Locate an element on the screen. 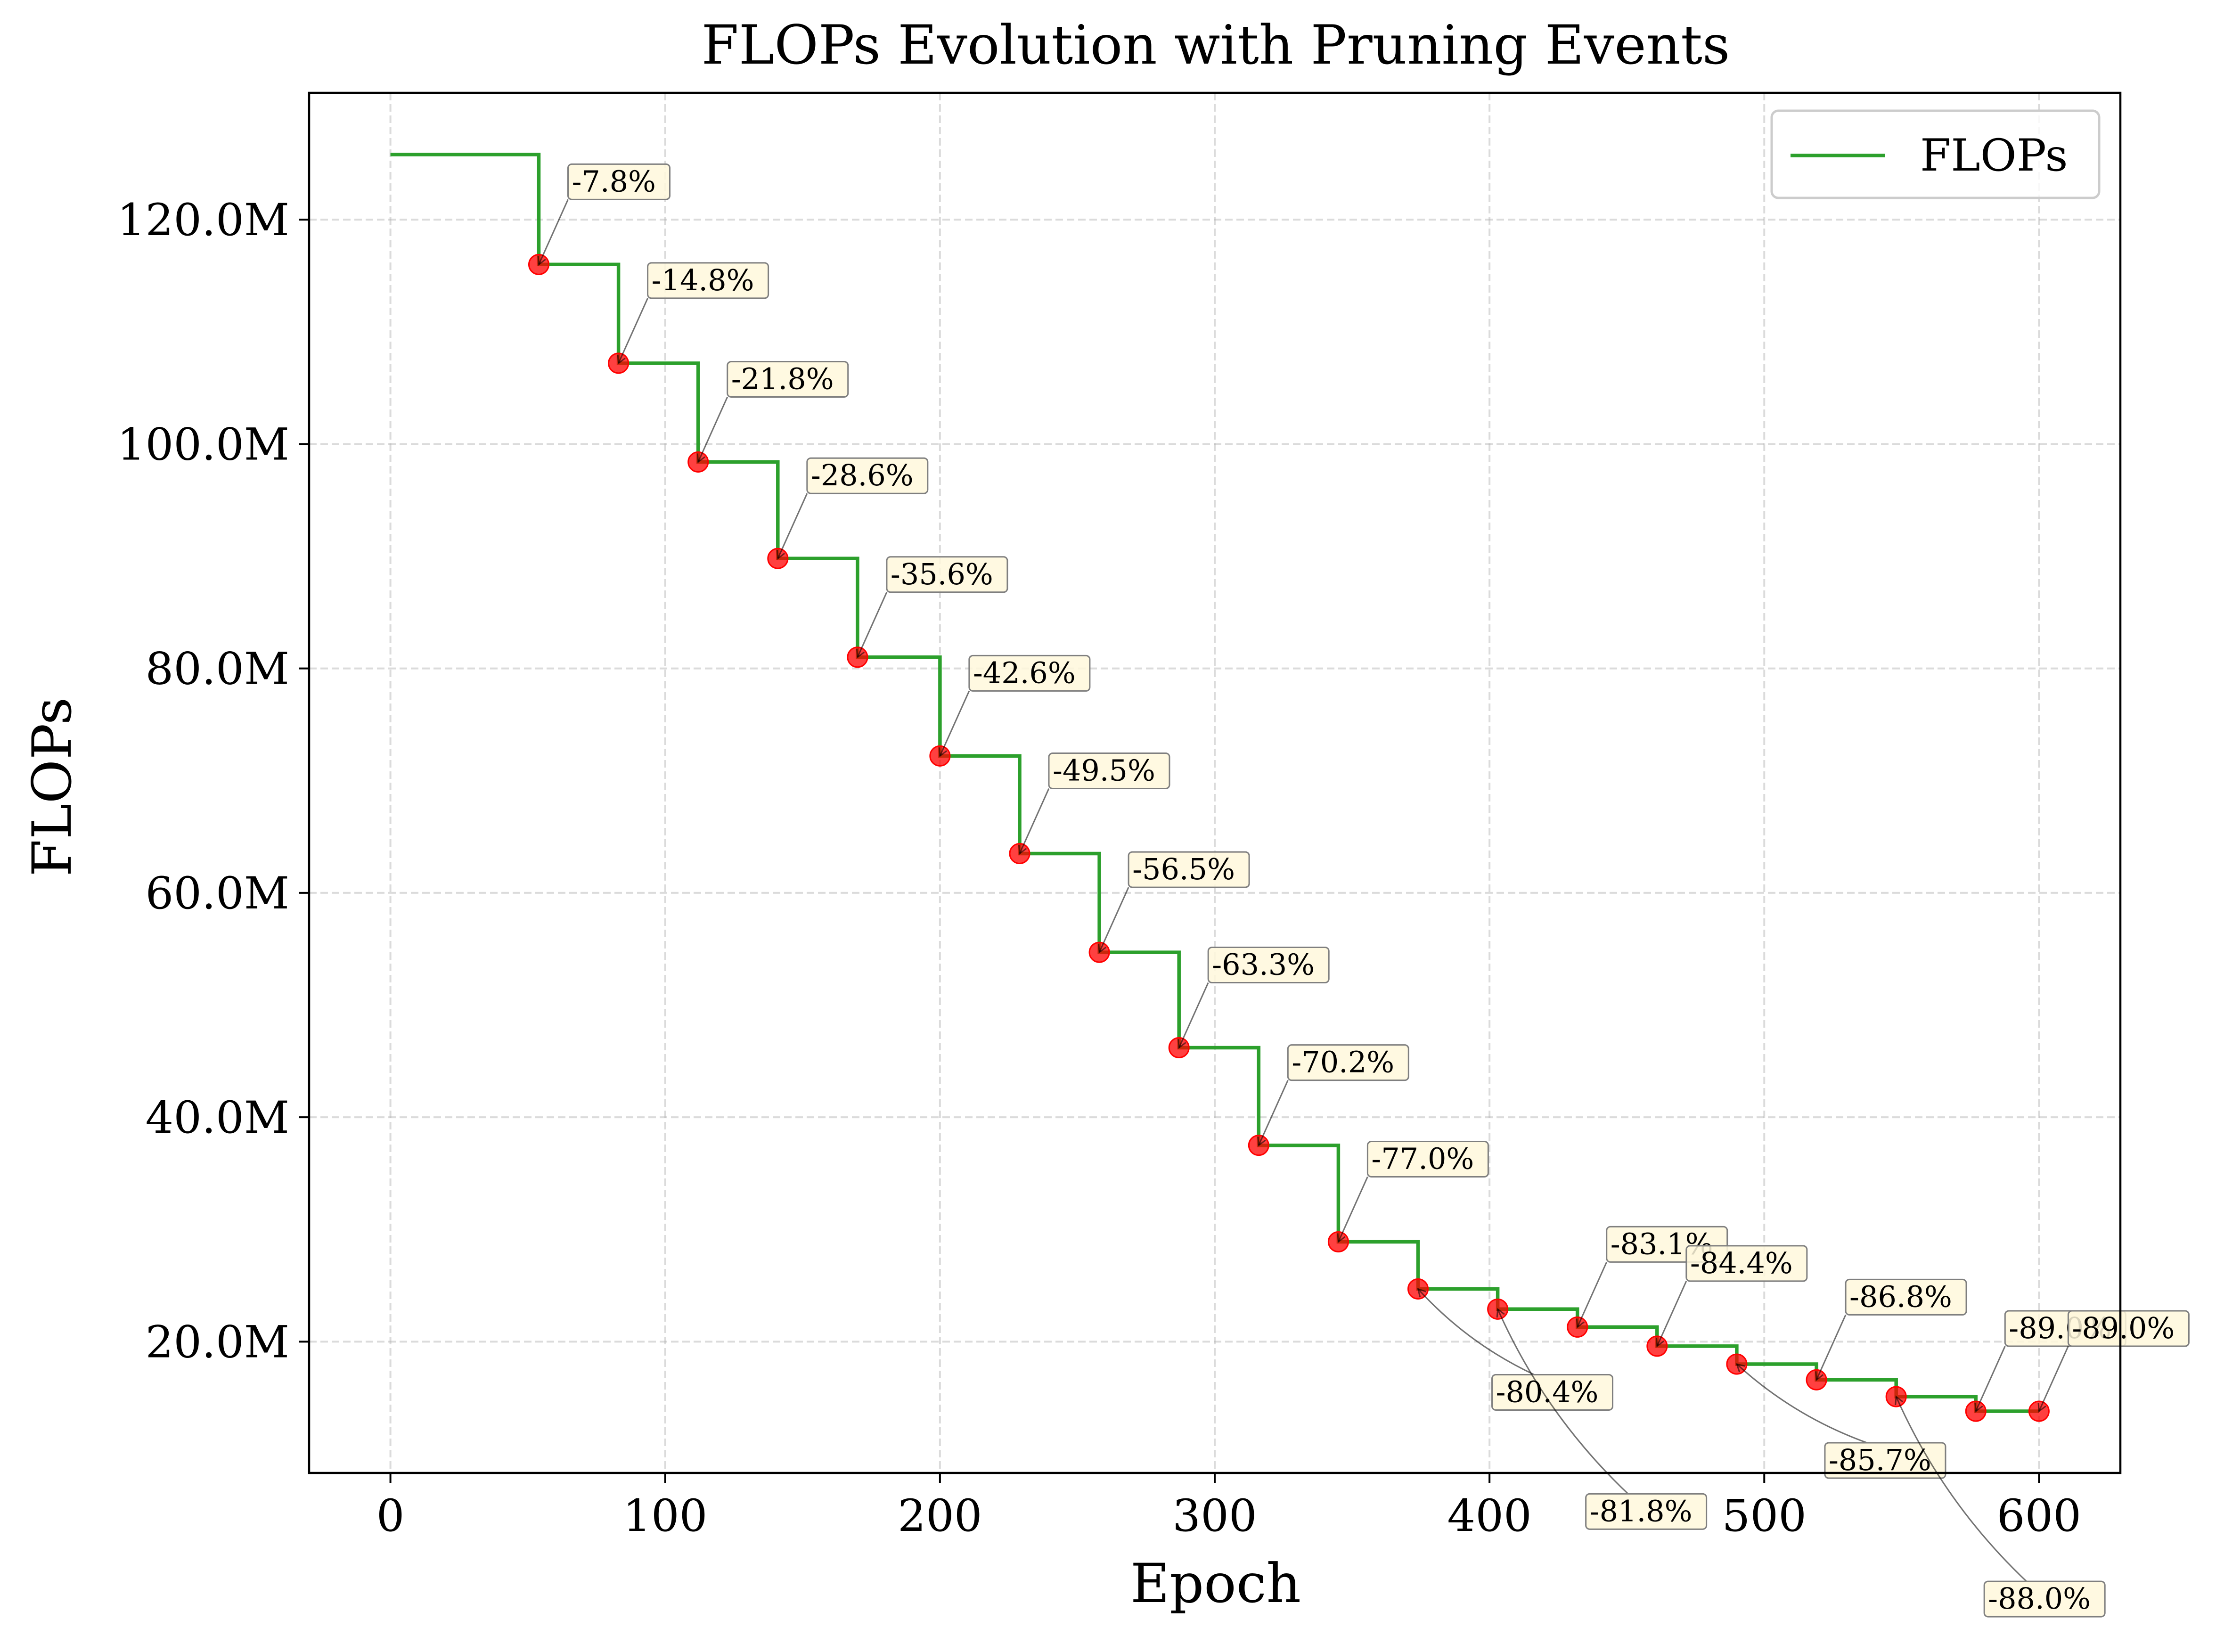 Image resolution: width=2216 pixels, height=1652 pixels. annotation-label: -85.7% is located at coordinates (1880, 1460).